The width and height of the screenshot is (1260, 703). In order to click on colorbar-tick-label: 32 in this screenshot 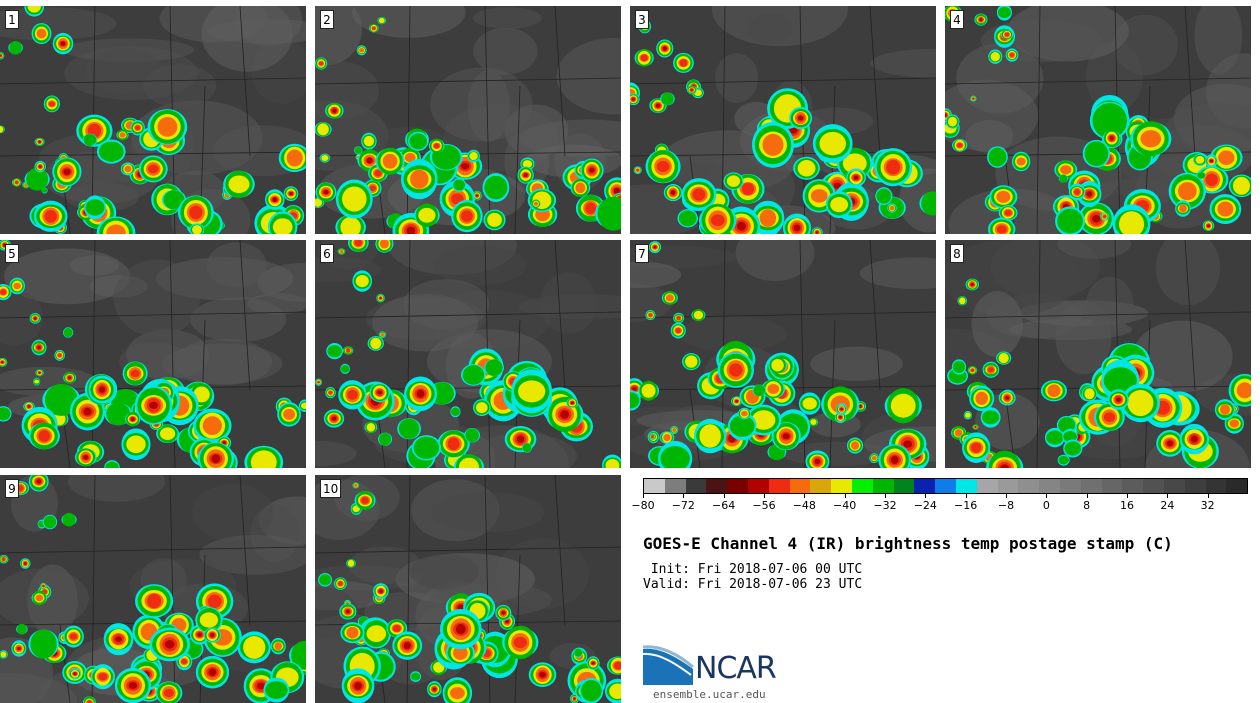, I will do `click(1207, 505)`.